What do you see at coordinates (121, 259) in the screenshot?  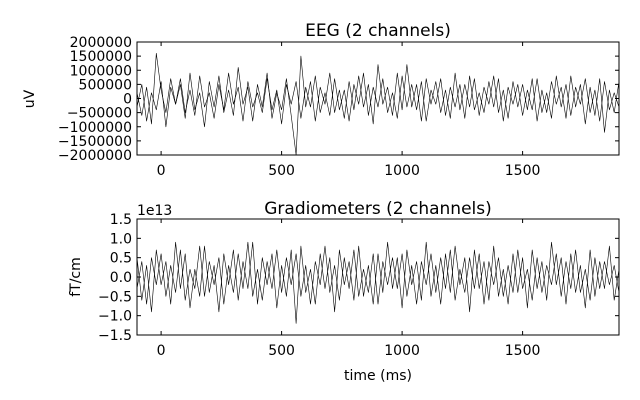 I see `grad-ytick-label: 0.5` at bounding box center [121, 259].